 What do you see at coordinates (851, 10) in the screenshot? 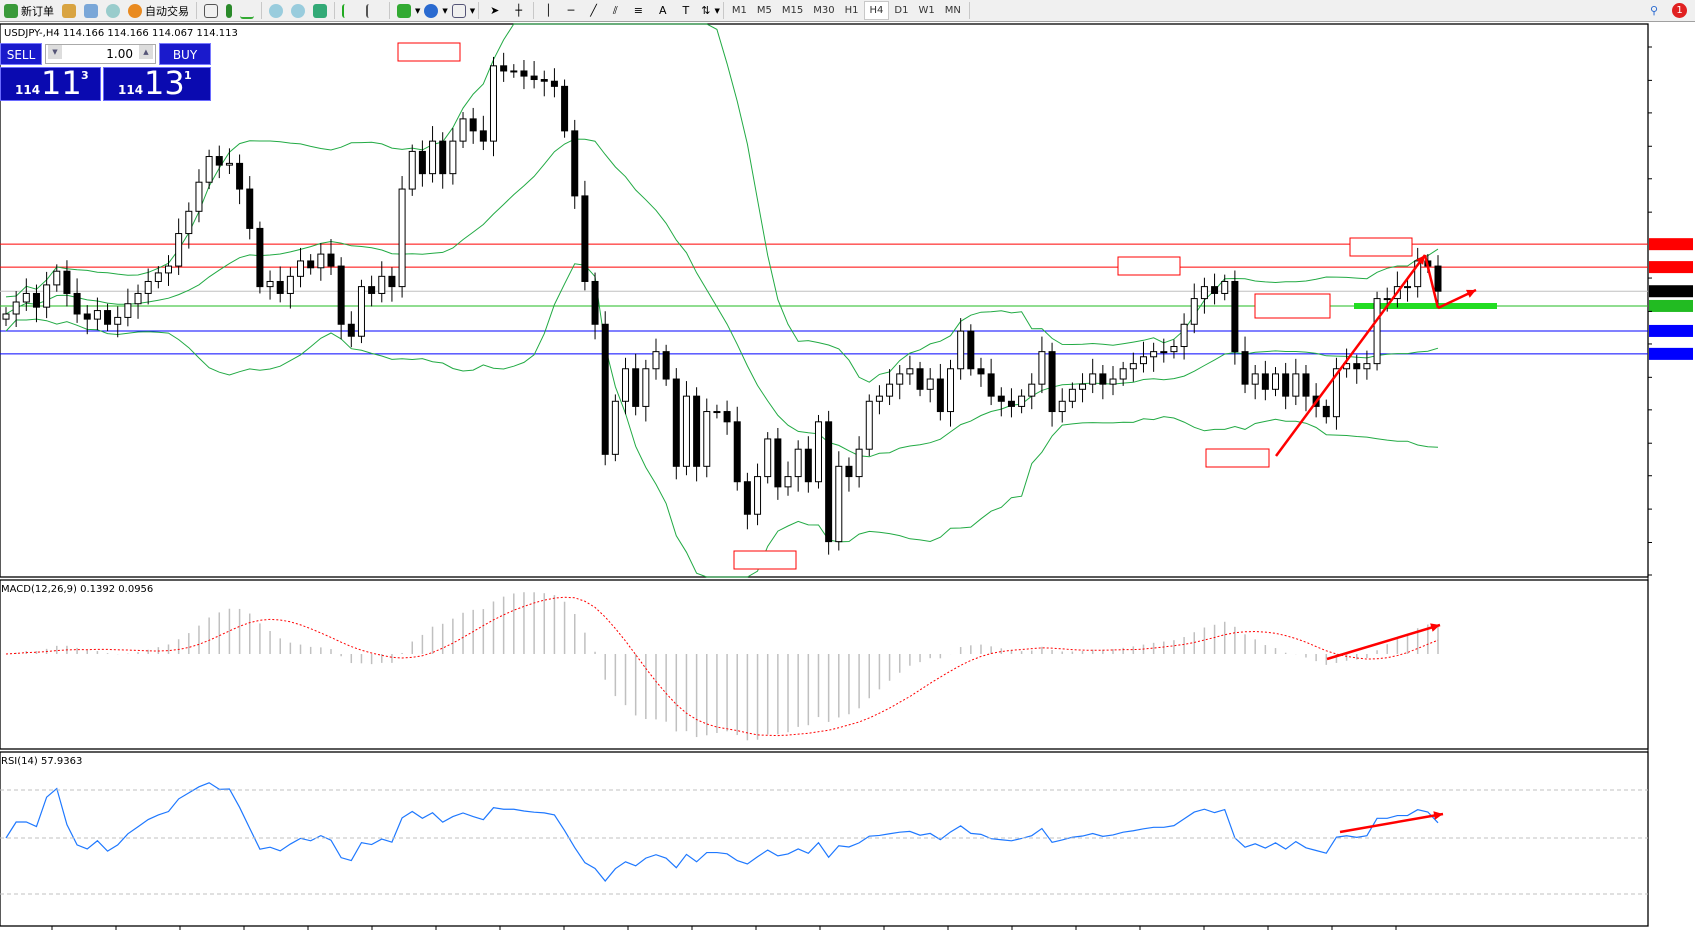
I see `timeframe-h1: H1` at bounding box center [851, 10].